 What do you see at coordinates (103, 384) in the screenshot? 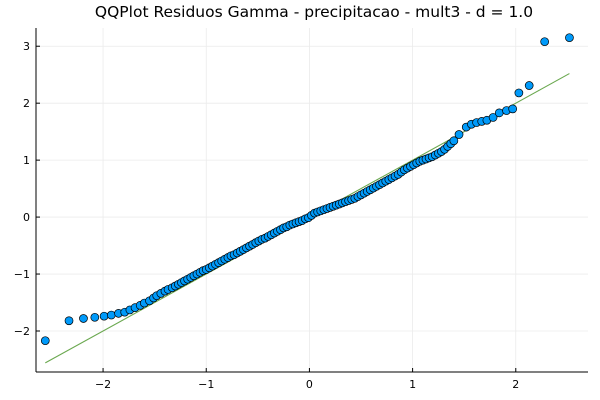
I see `x-tick-label: −2` at bounding box center [103, 384].